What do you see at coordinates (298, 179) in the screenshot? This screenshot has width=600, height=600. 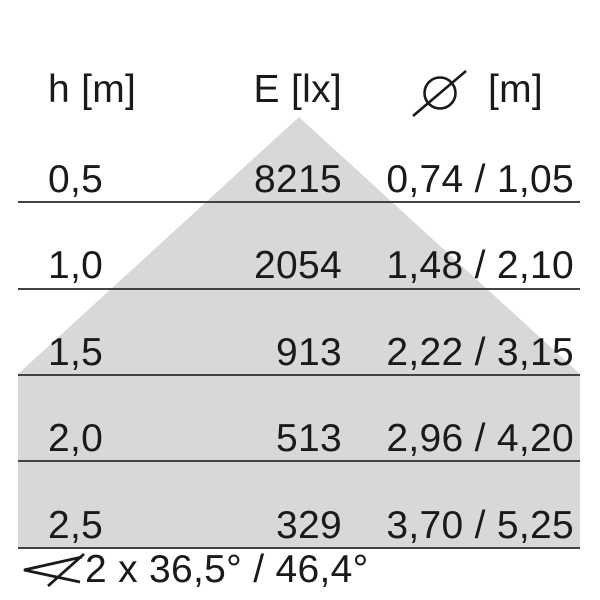 I see `cell-illuminance: 8215` at bounding box center [298, 179].